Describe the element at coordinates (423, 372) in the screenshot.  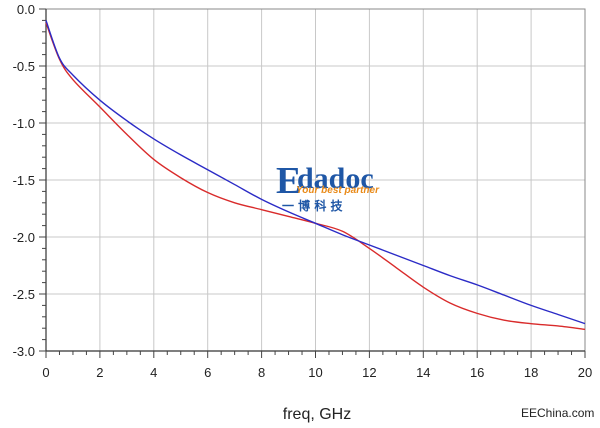
I see `x-tick-label: 14` at that location.